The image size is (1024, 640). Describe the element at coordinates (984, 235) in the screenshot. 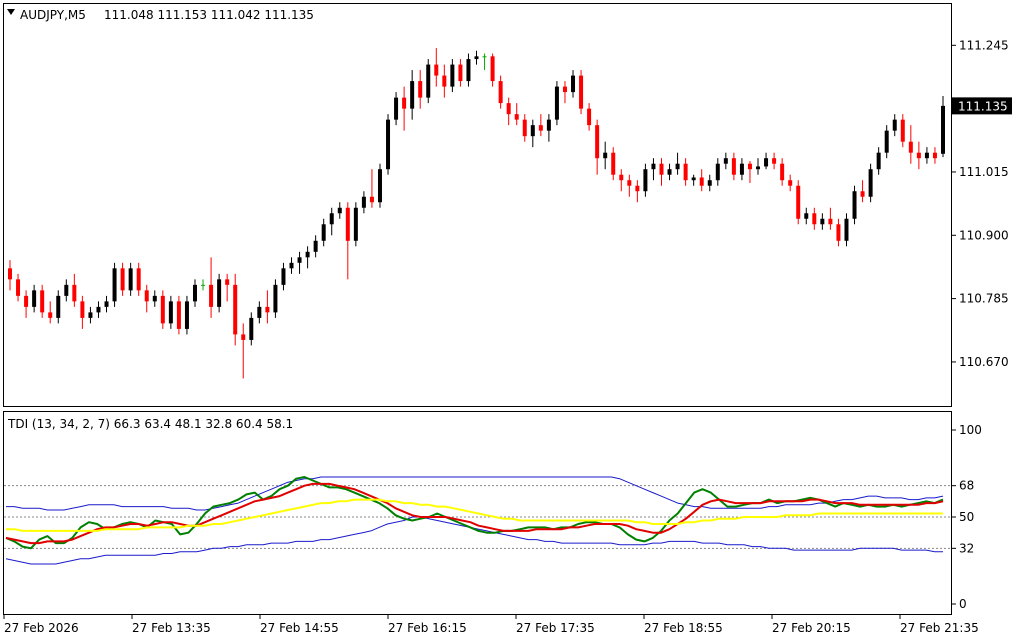

I see `price-tick-label: 110.900` at that location.